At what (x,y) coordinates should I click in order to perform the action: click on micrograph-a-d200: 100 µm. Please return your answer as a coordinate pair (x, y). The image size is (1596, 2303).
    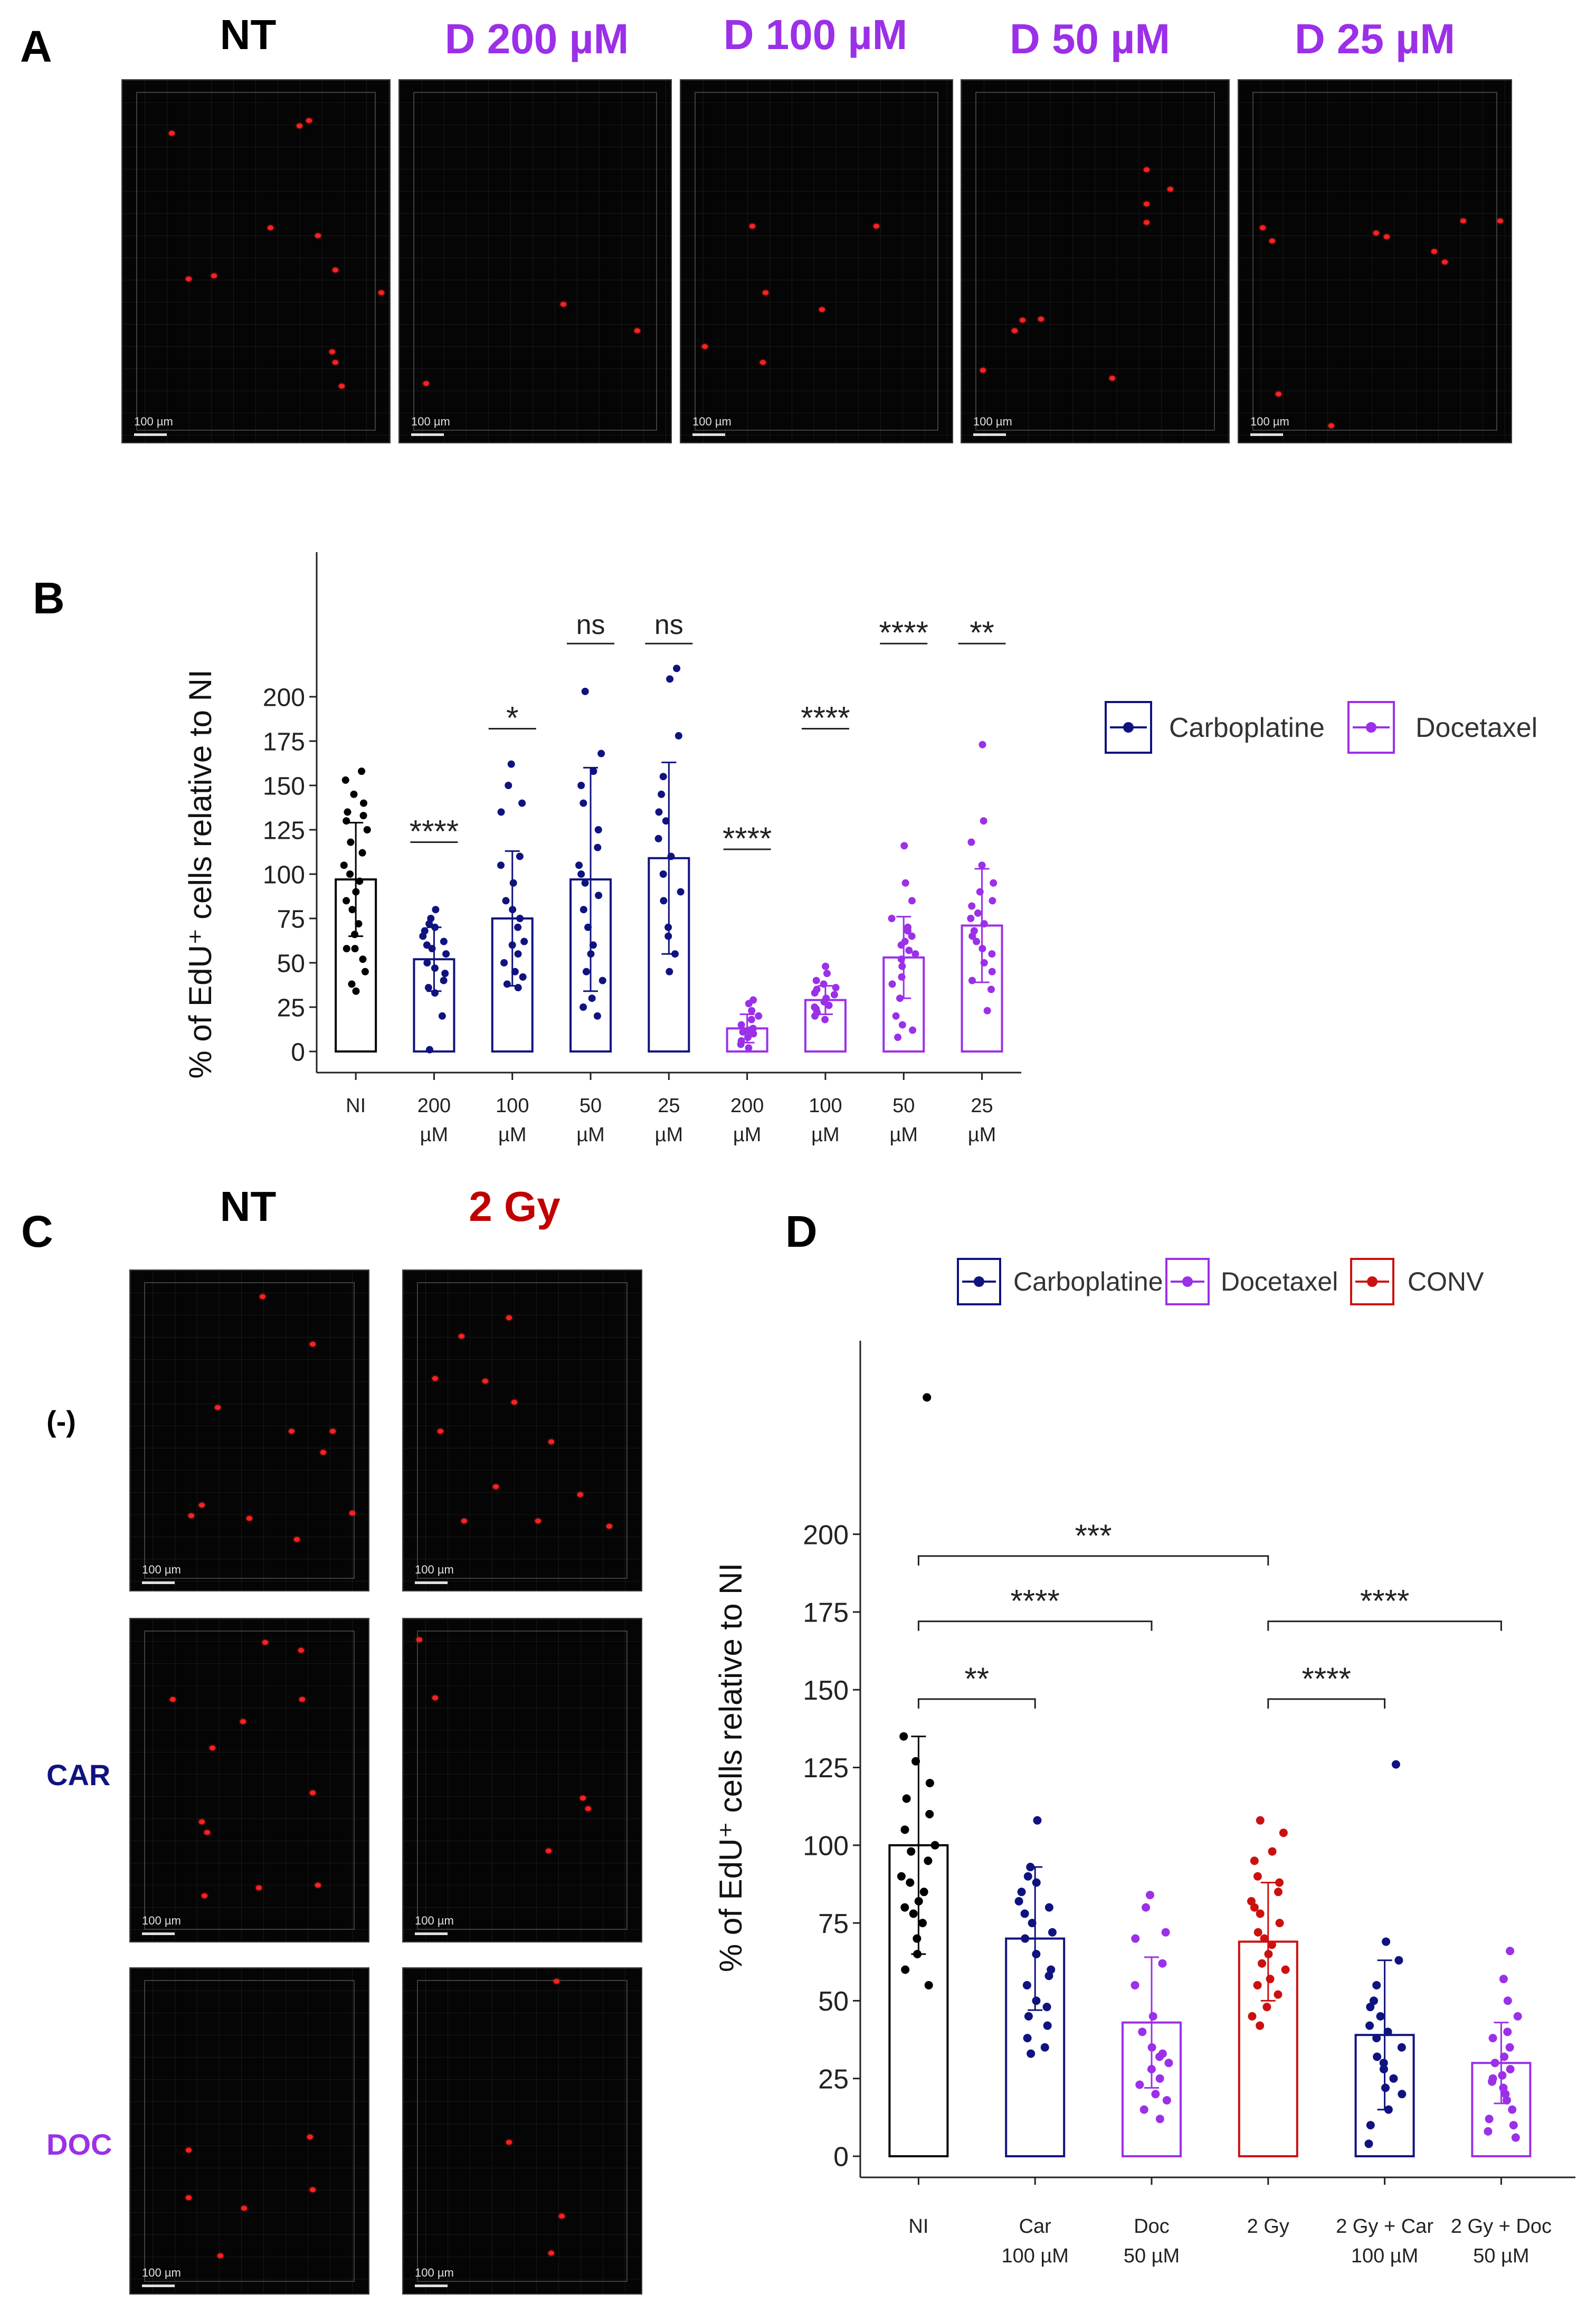
    Looking at the image, I should click on (535, 261).